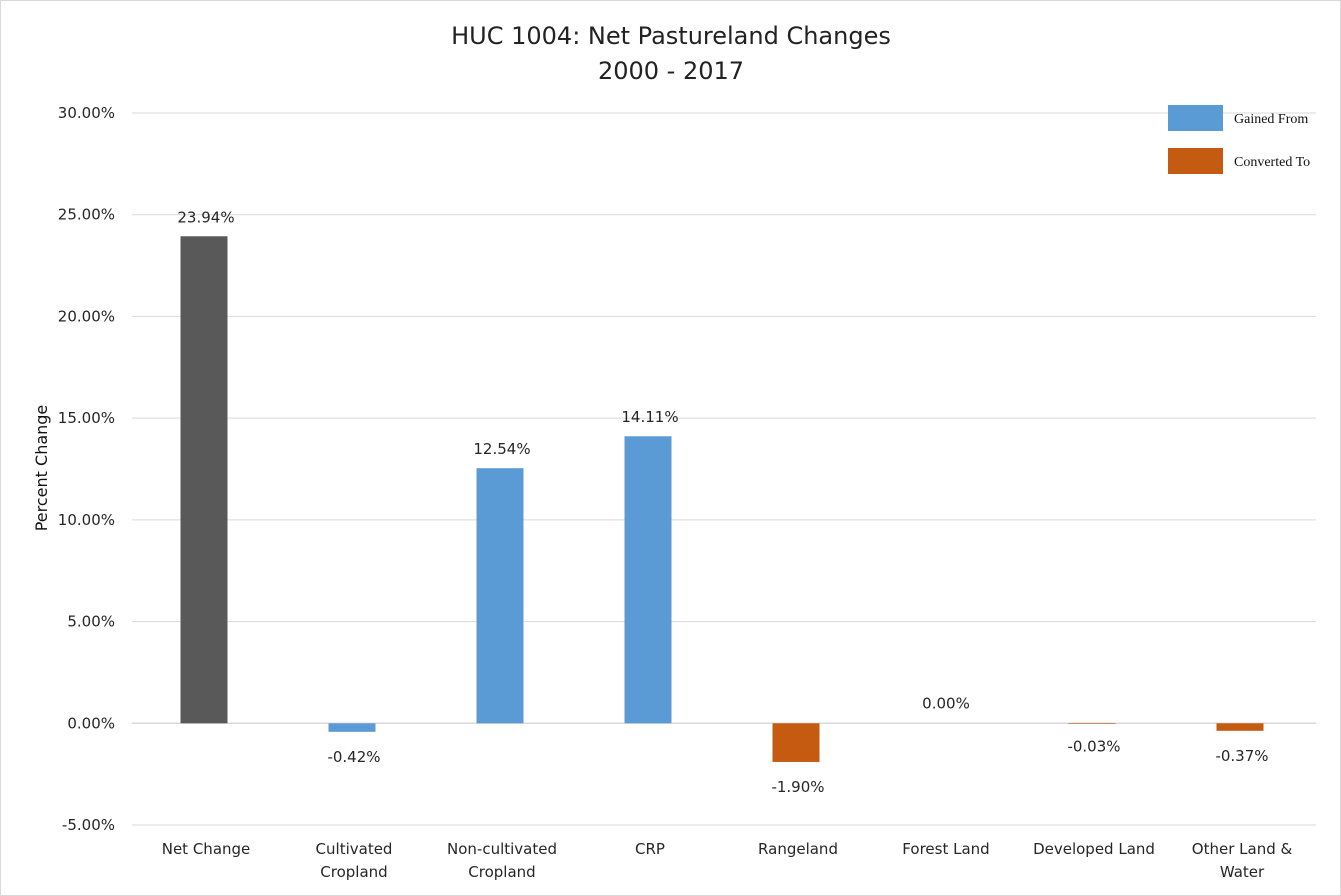 This screenshot has height=896, width=1341. What do you see at coordinates (650, 849) in the screenshot?
I see `x-category-label: CRP` at bounding box center [650, 849].